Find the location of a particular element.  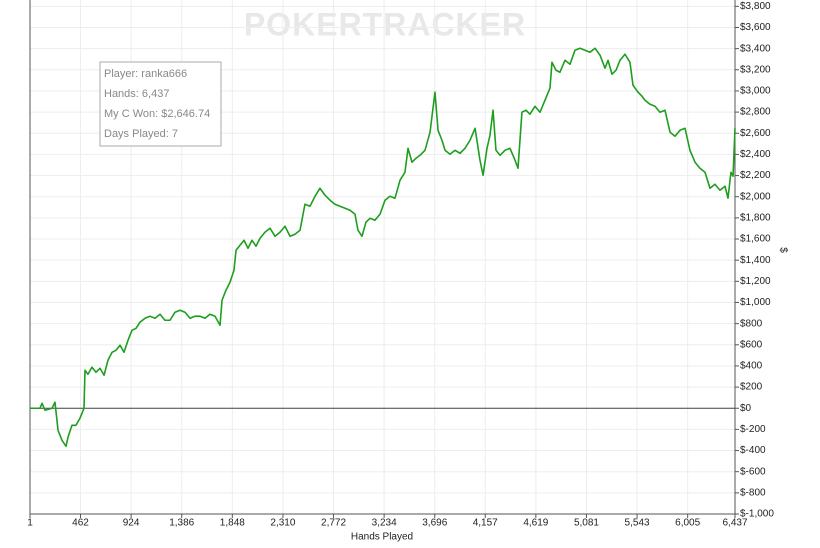

y-tick-label: $-600 is located at coordinates (753, 471).